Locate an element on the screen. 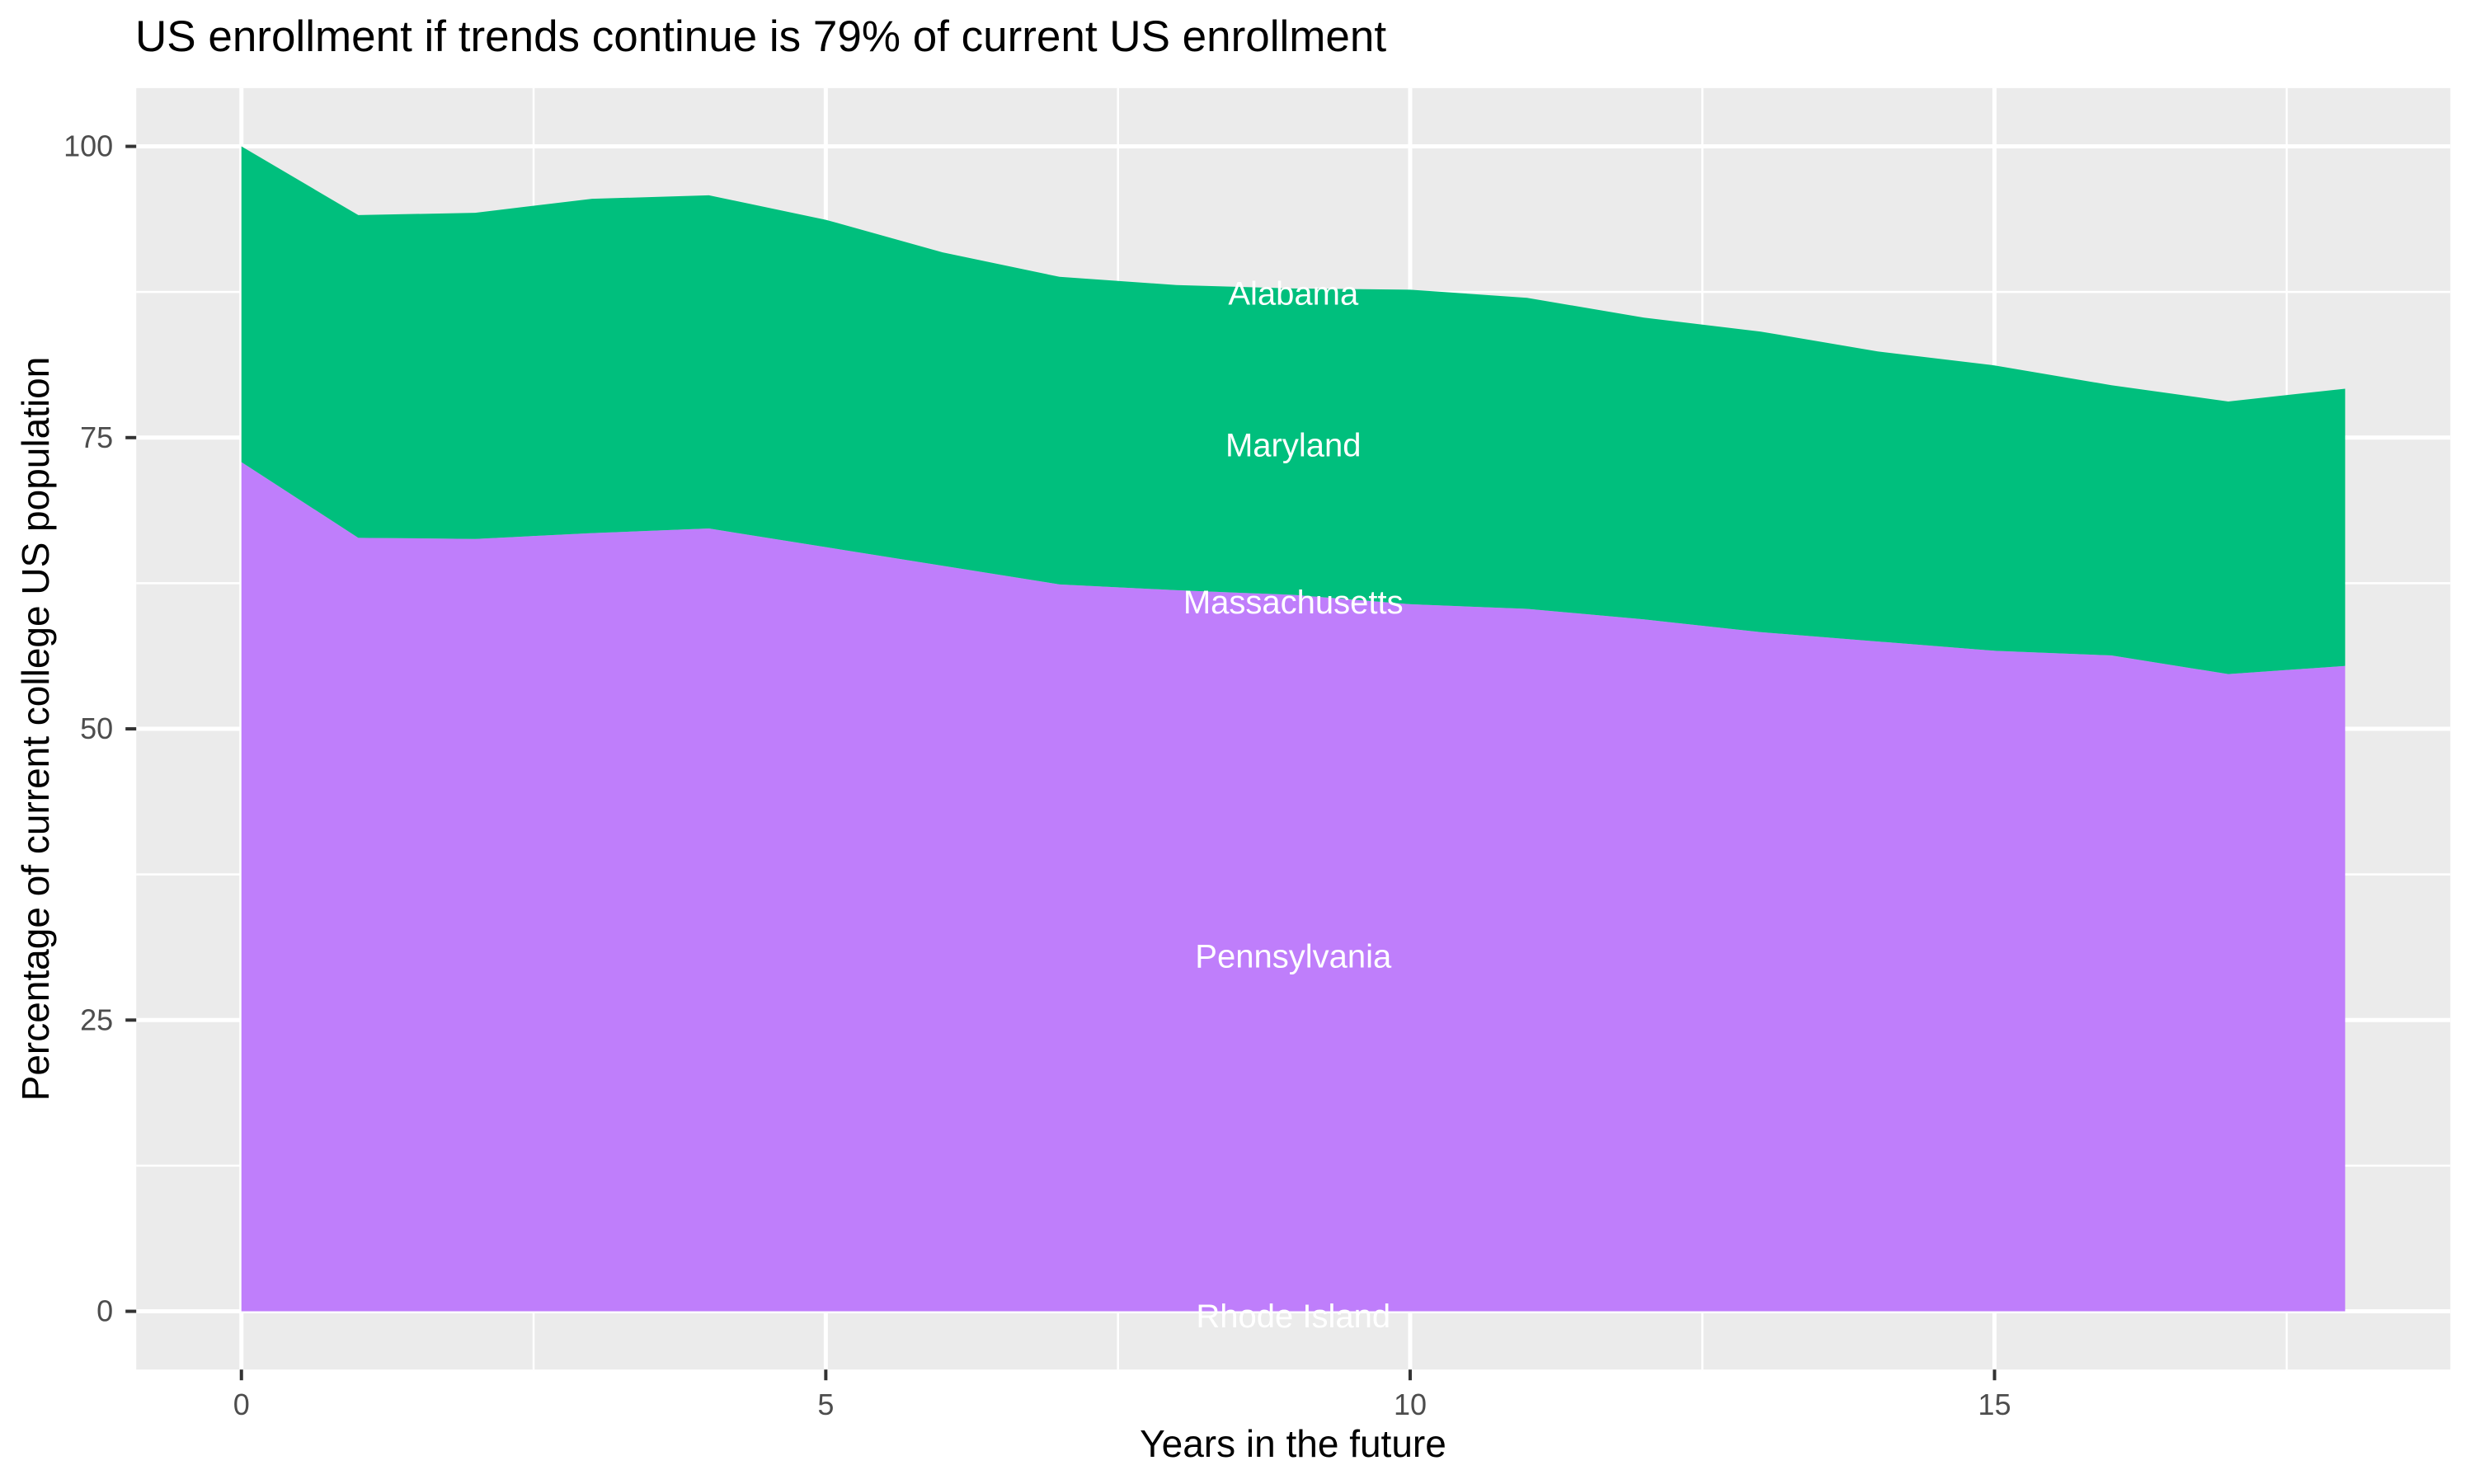  state-label-rhode-island: Rhode Island is located at coordinates (1293, 1316).